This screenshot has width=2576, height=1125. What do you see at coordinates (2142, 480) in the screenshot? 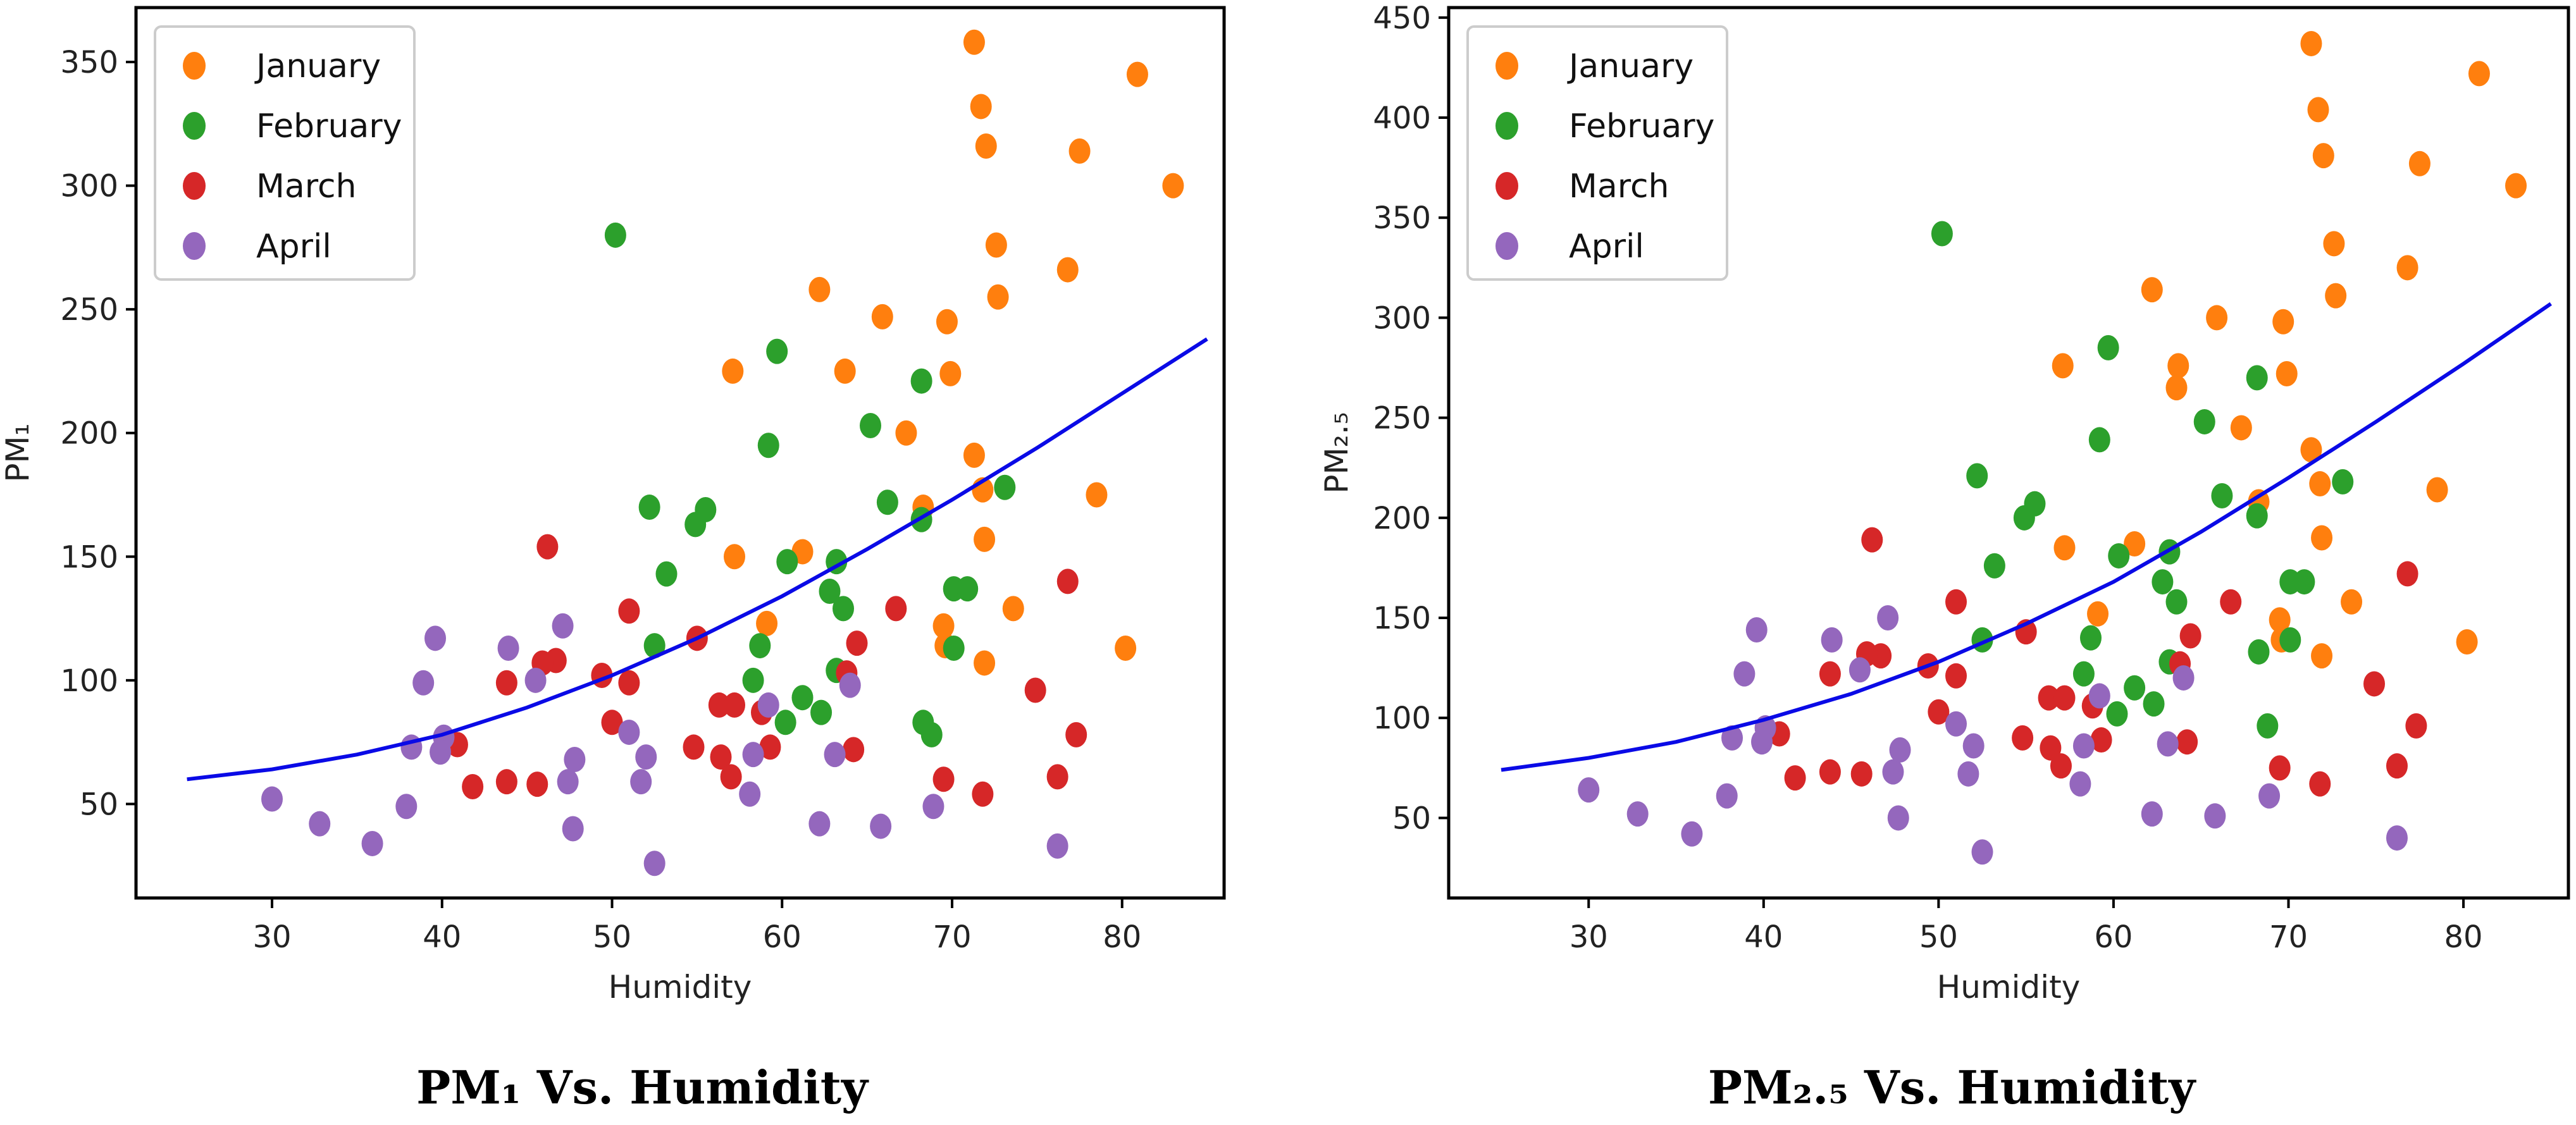
I see `series-february` at bounding box center [2142, 480].